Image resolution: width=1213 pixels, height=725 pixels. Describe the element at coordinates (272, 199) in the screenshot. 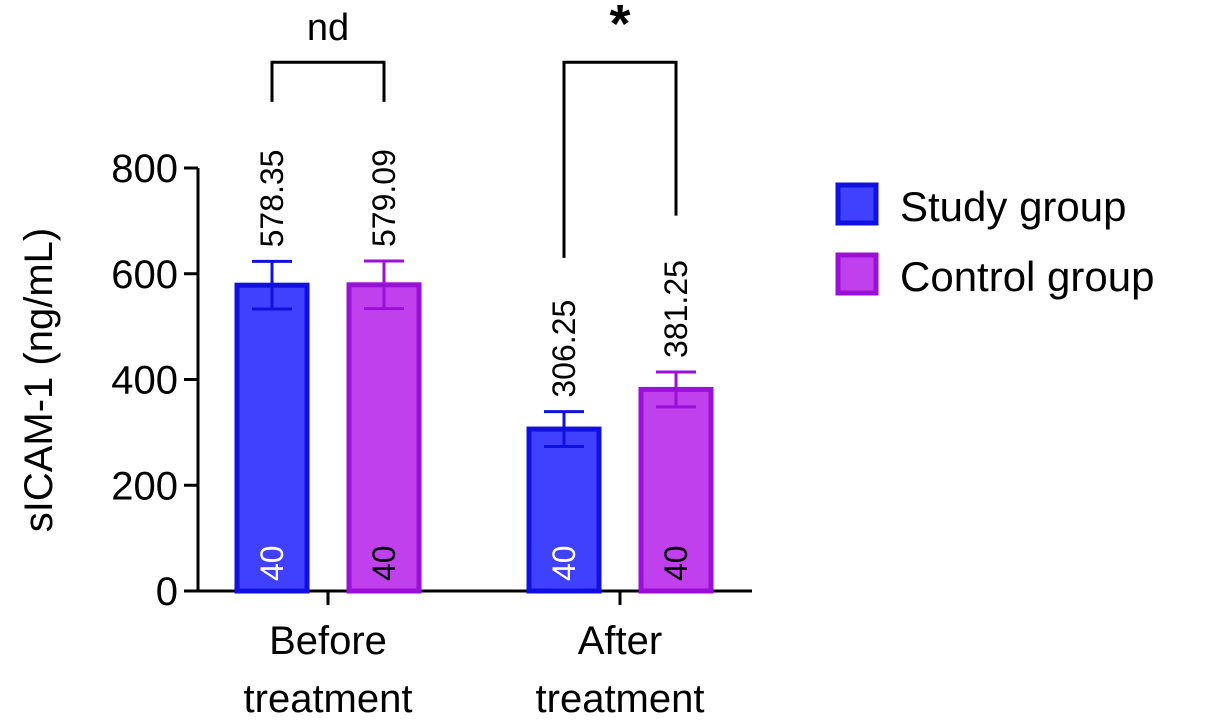

I see `data-label: 578.35` at that location.